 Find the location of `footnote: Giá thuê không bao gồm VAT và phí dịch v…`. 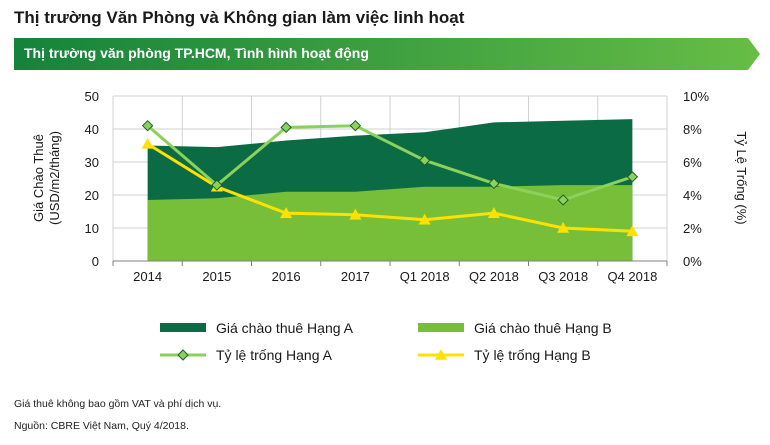

footnote: Giá thuê không bao gồm VAT và phí dịch v… is located at coordinates (118, 404).